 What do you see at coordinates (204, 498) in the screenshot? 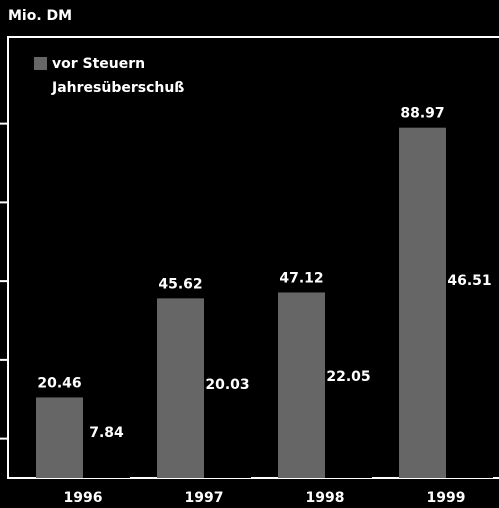
I see `x-tick-label: 1997` at bounding box center [204, 498].